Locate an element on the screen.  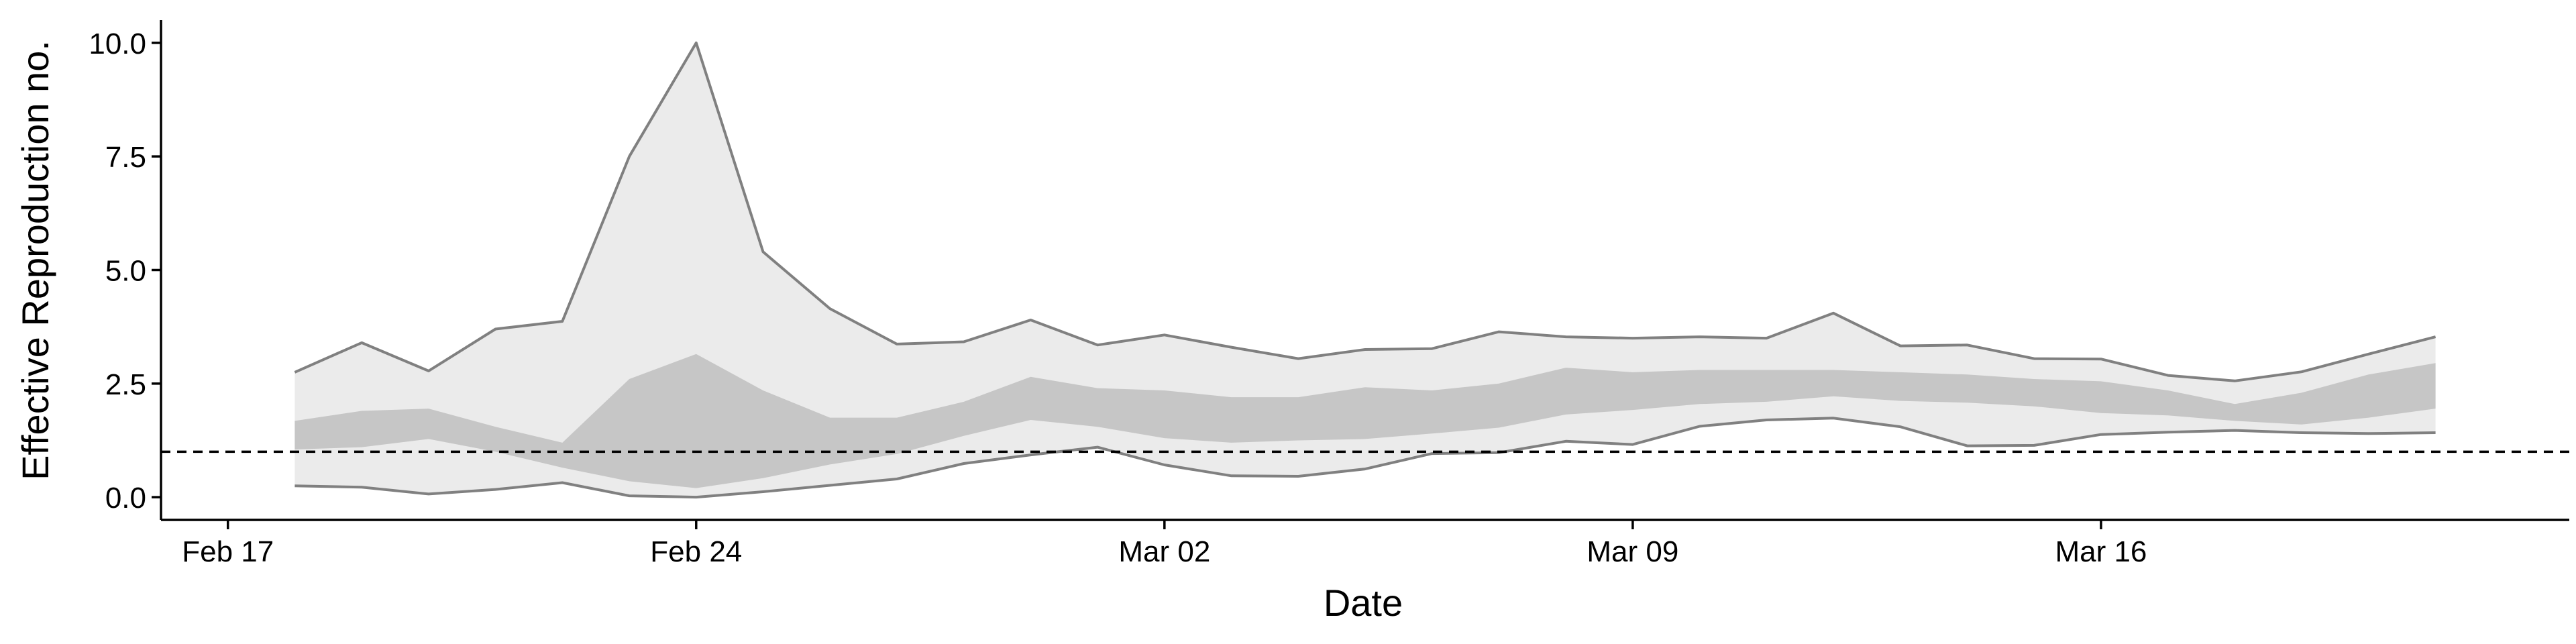
x-tick-label-2020-02-24: Feb 24 is located at coordinates (696, 551).